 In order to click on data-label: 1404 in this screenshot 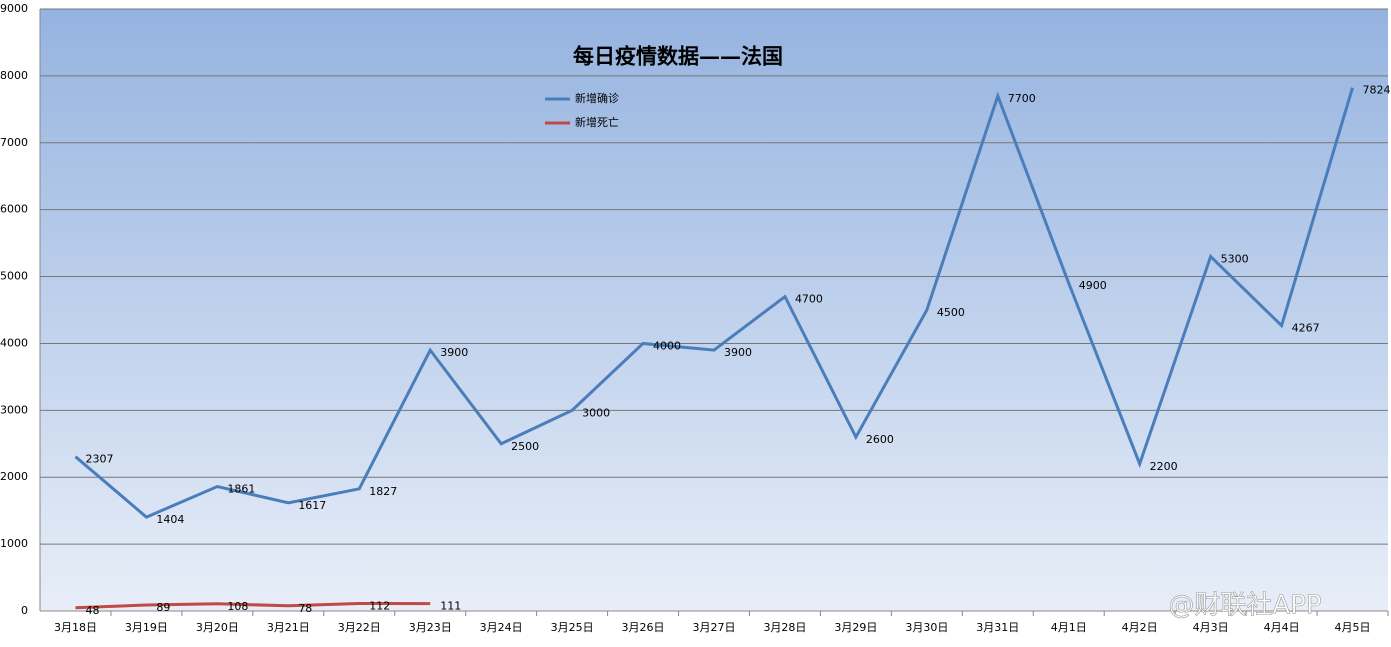, I will do `click(170, 519)`.